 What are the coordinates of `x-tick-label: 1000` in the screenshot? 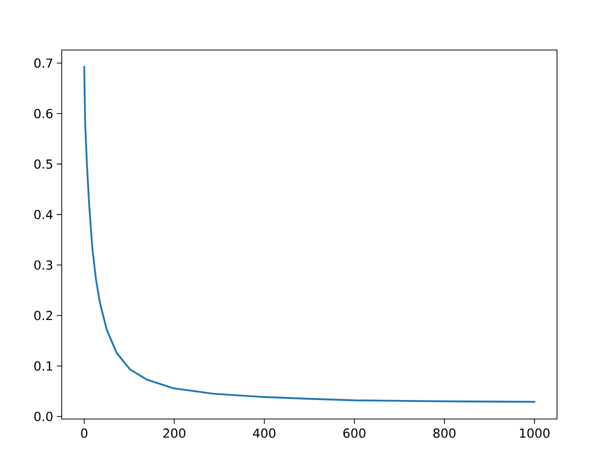 It's located at (535, 433).